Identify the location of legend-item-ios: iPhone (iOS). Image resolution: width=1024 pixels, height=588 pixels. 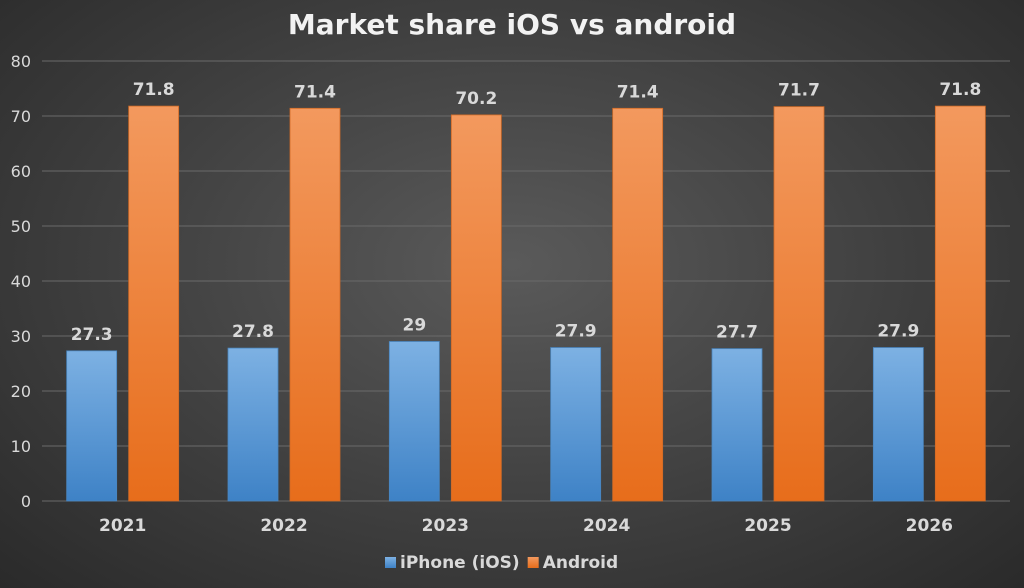
(452, 563).